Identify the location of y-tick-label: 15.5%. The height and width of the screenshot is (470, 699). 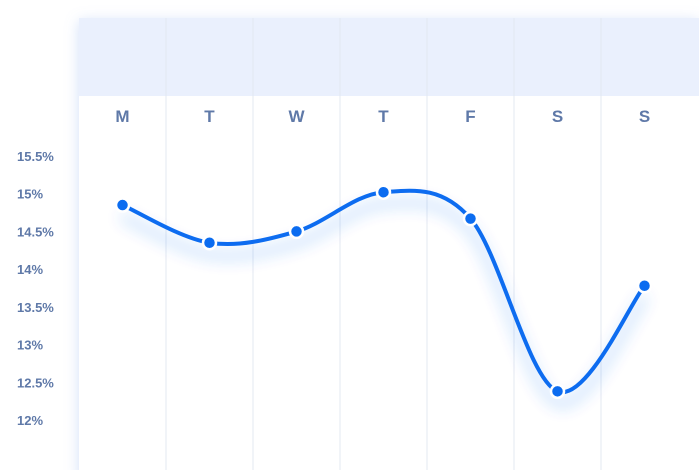
(35, 156).